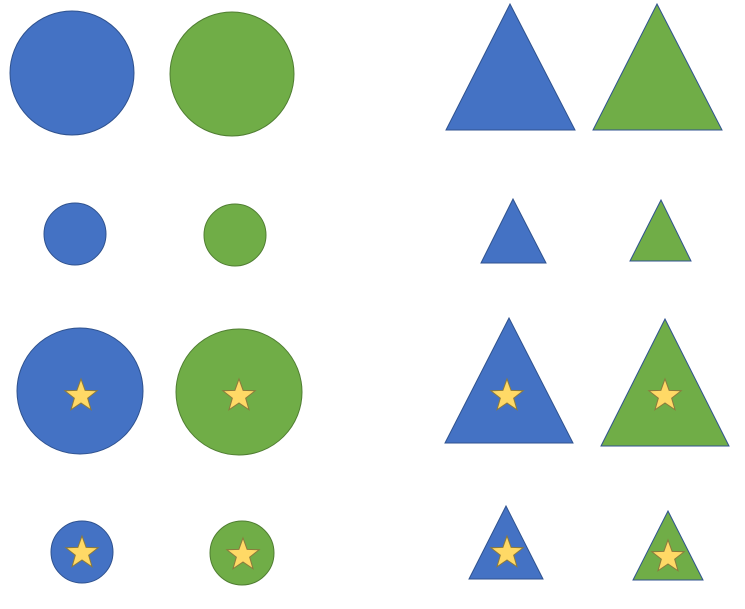 The height and width of the screenshot is (609, 745). What do you see at coordinates (235, 235) in the screenshot?
I see `green-circle-small` at bounding box center [235, 235].